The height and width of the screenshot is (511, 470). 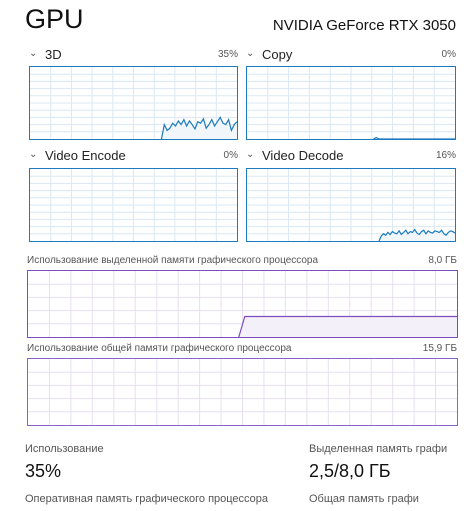 What do you see at coordinates (364, 499) in the screenshot?
I see `shared-memory-stat-label: Общая память графи` at bounding box center [364, 499].